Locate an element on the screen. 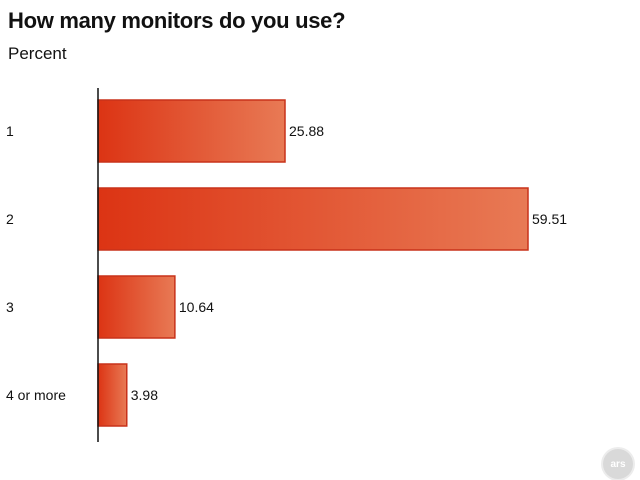 This screenshot has height=480, width=640. category-label-3: 3 is located at coordinates (10, 307).